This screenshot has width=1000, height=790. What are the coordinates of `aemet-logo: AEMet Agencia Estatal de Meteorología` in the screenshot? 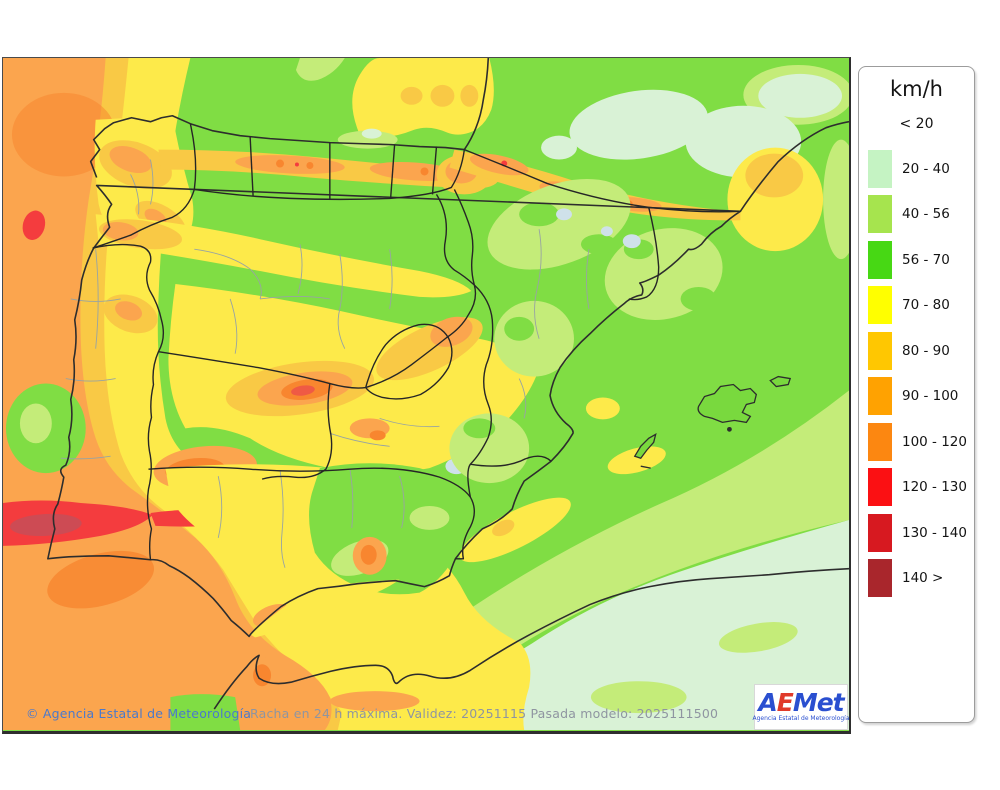 It's located at (801, 707).